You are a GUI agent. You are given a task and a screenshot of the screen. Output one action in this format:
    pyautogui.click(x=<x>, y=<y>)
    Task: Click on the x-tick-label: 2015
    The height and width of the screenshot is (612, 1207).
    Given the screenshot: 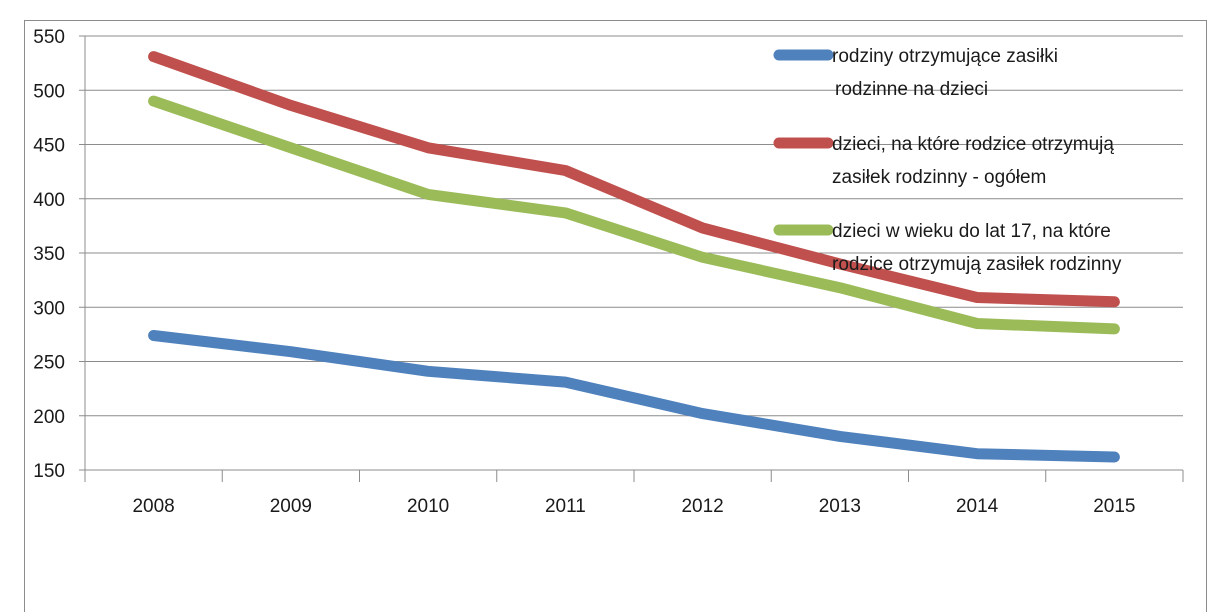 What is the action you would take?
    pyautogui.click(x=1114, y=506)
    